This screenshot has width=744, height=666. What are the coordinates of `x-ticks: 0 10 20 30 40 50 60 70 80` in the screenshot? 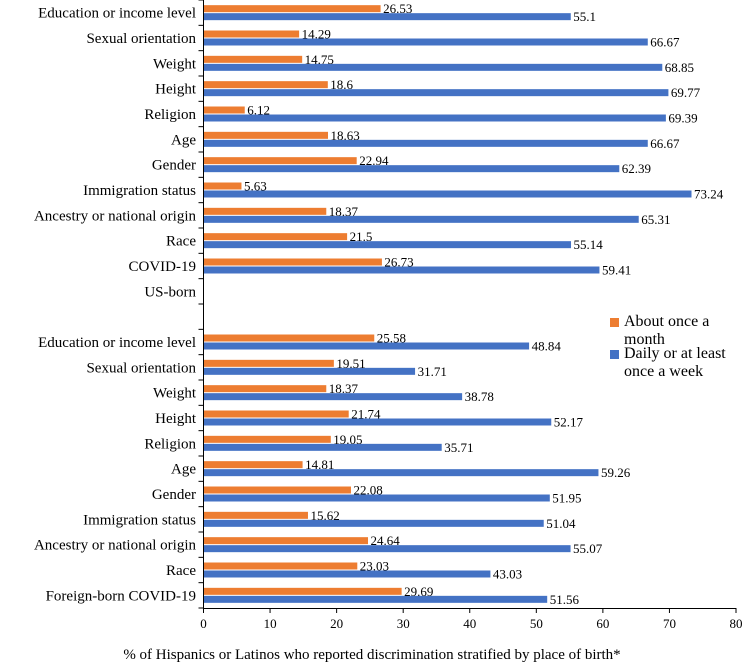 It's located at (471, 619).